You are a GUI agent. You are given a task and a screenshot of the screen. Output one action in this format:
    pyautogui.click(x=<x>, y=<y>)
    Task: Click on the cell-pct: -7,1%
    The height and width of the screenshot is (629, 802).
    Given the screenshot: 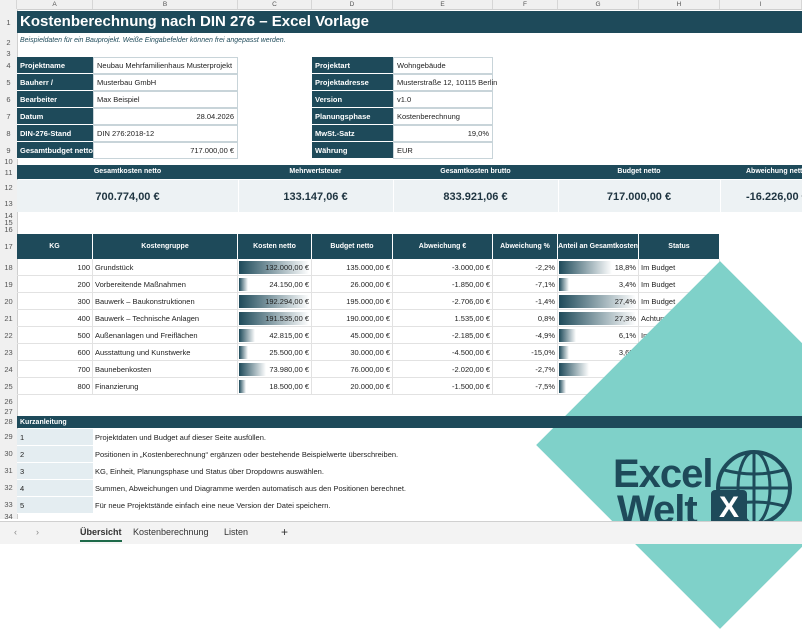 What is the action you would take?
    pyautogui.click(x=525, y=284)
    